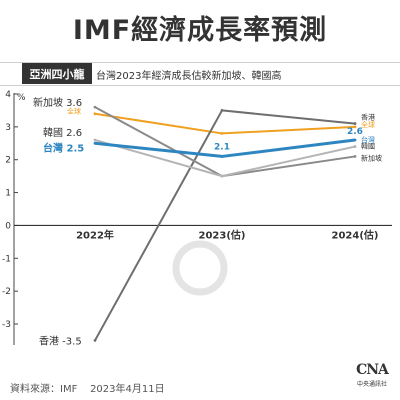 Image resolution: width=400 pixels, height=400 pixels. What do you see at coordinates (8, 161) in the screenshot?
I see `y-tick-label: 2` at bounding box center [8, 161].